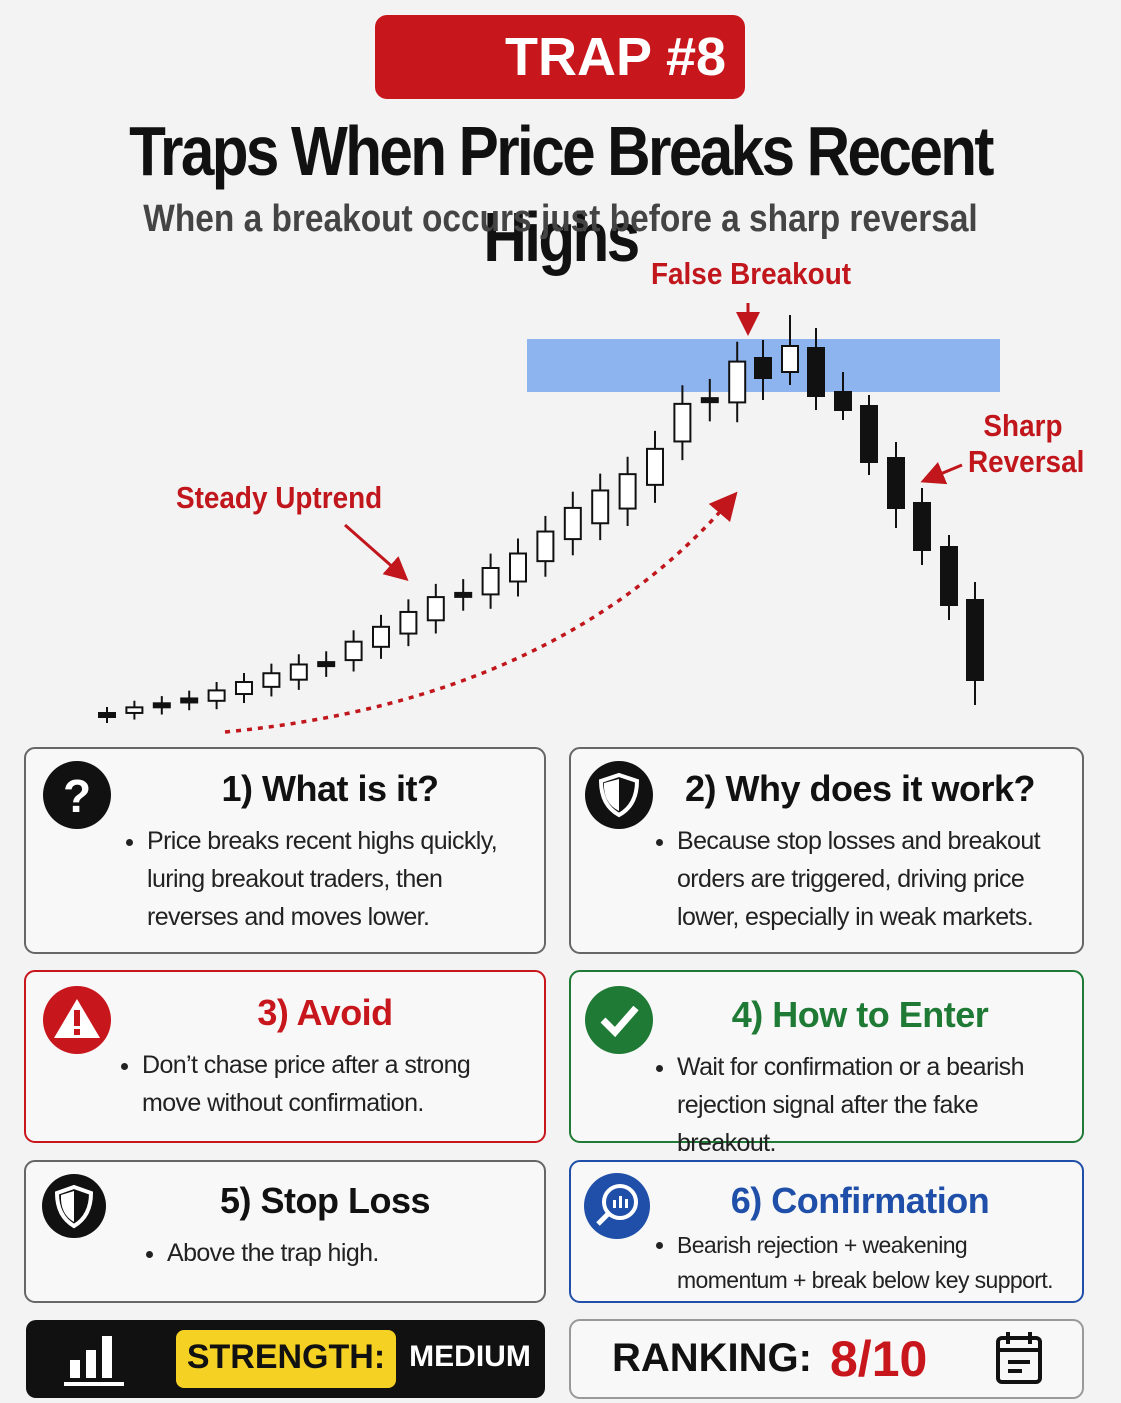 The image size is (1121, 1403). I want to click on annotation: Steady Uptrend, so click(279, 497).